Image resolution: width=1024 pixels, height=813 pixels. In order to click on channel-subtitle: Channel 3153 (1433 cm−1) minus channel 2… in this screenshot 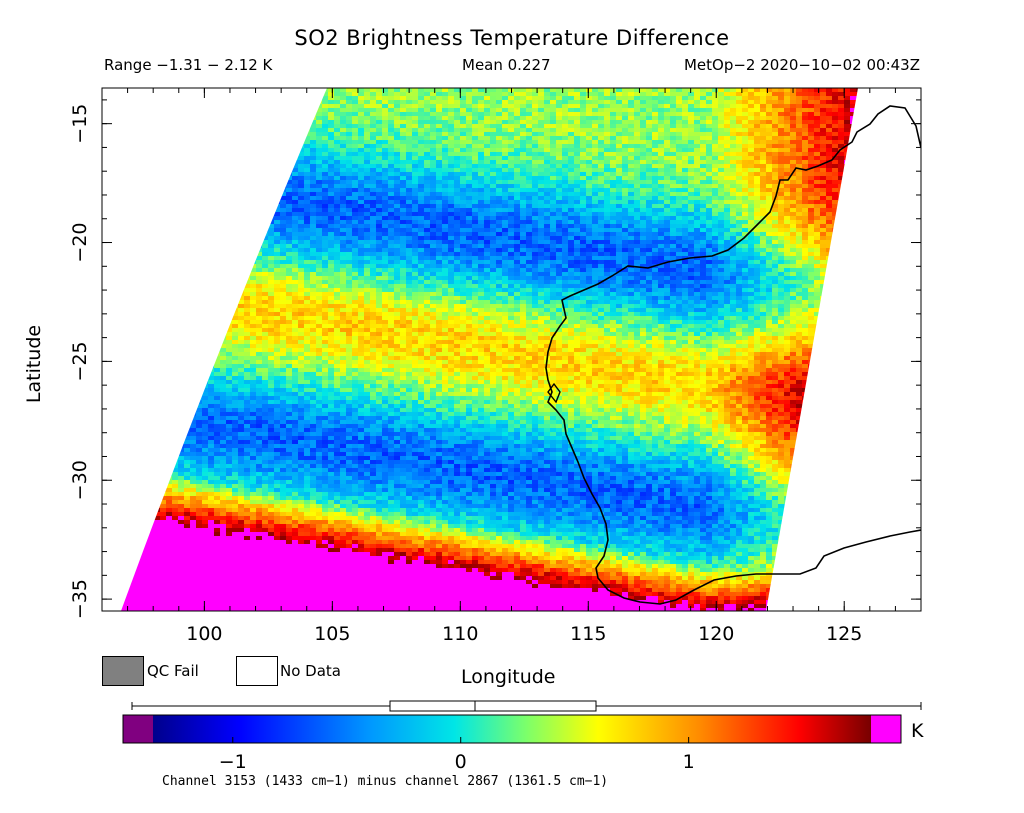, I will do `click(385, 781)`.